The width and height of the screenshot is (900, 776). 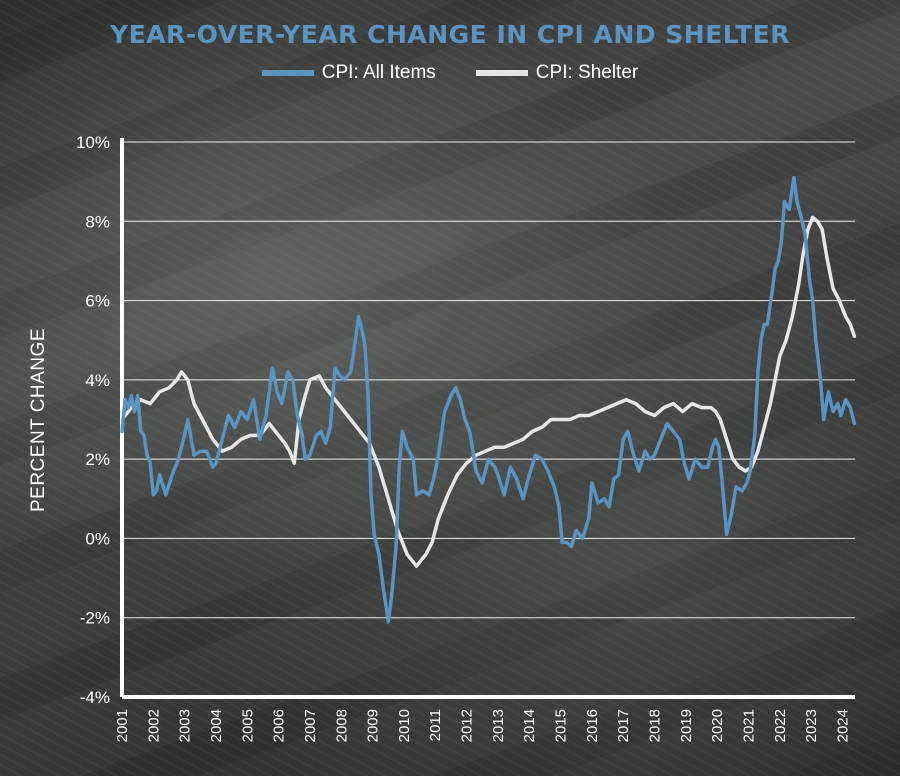 I want to click on y-tick-label: -4%, so click(x=95, y=697).